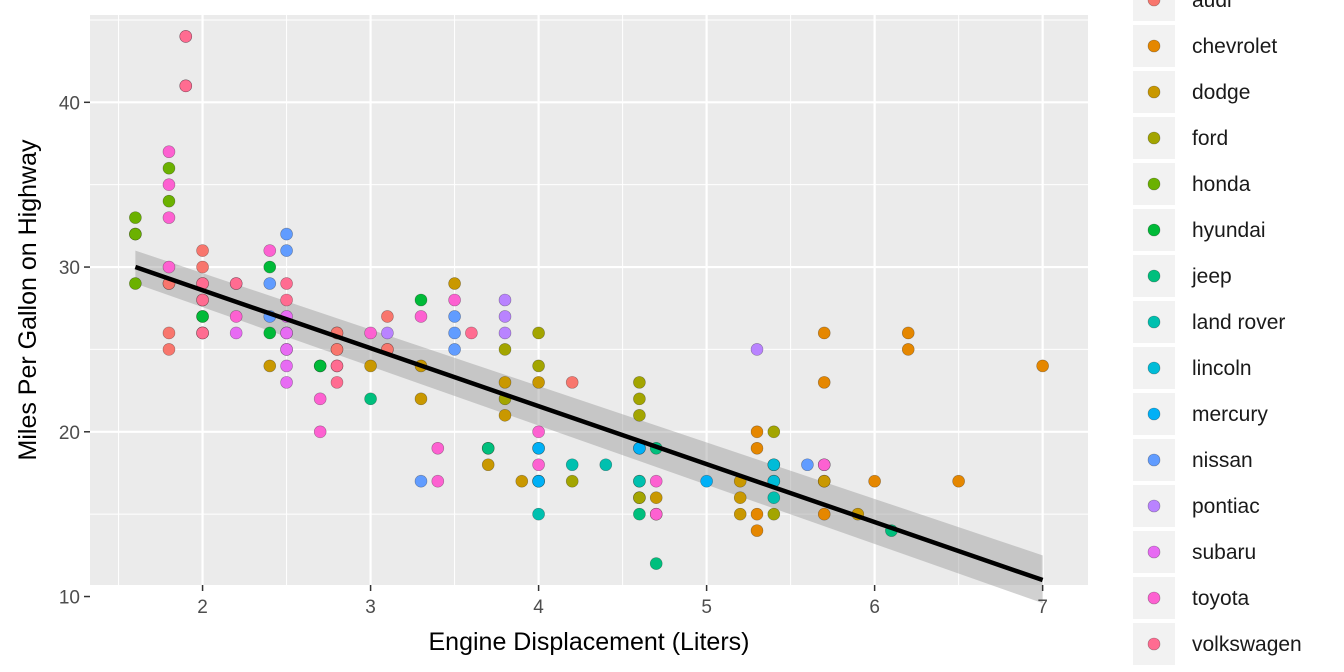 The width and height of the screenshot is (1344, 672). What do you see at coordinates (1222, 460) in the screenshot?
I see `legend-label: nissan` at bounding box center [1222, 460].